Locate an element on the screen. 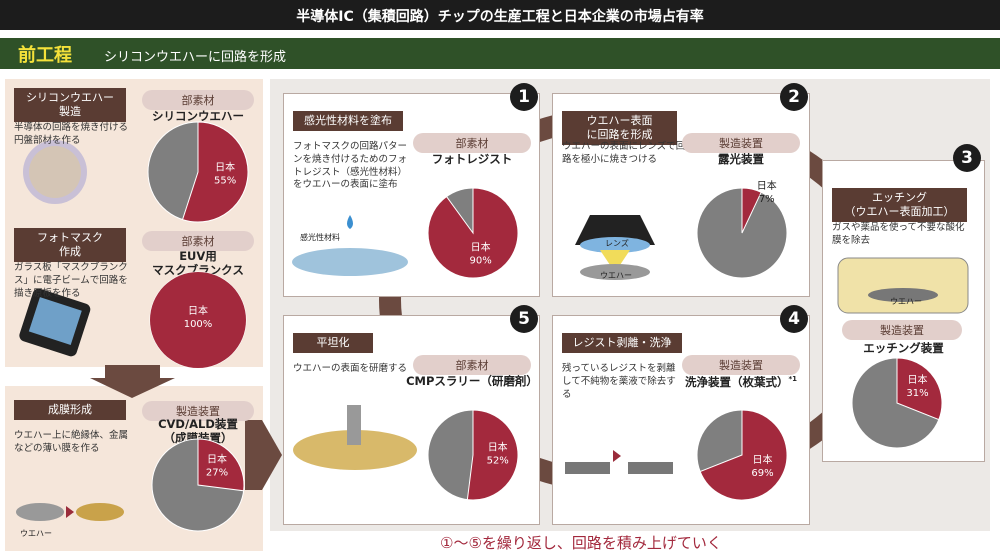 Image resolution: width=1000 pixels, height=556 pixels. step-heading: レジスト剥離・洗浄 is located at coordinates (622, 343).